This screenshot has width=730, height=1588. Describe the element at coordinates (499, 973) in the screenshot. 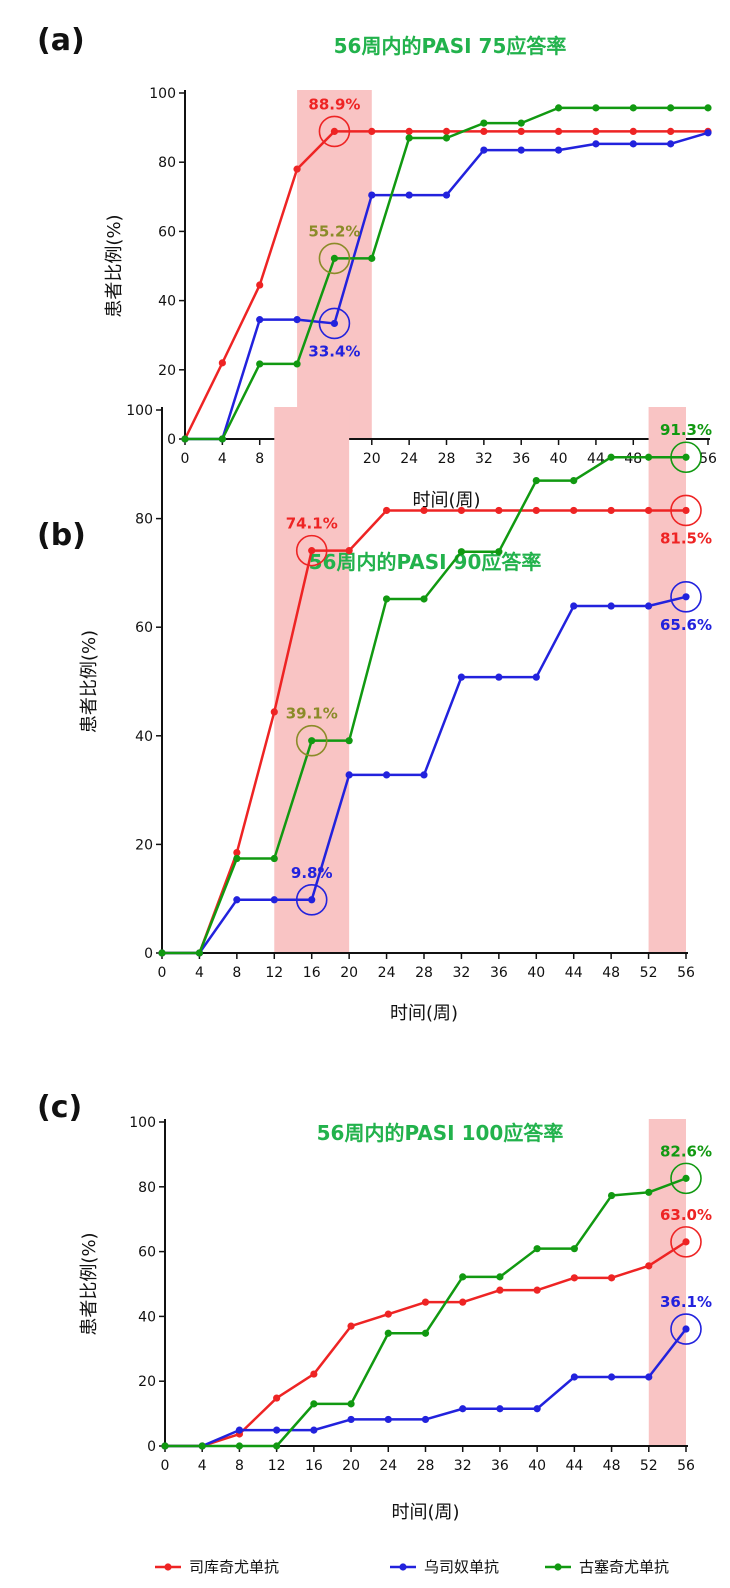

I see `x-tick-label: 36` at that location.